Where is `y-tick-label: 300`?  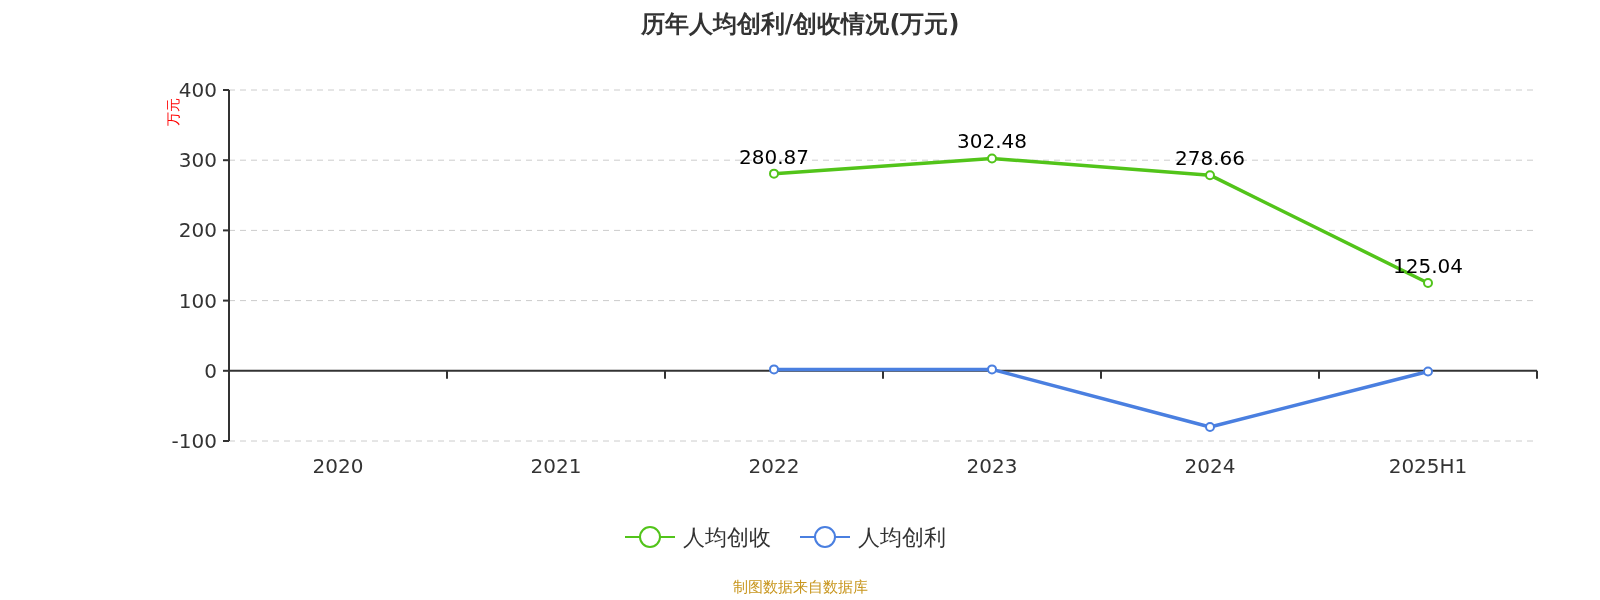
y-tick-label: 300 is located at coordinates (197, 160).